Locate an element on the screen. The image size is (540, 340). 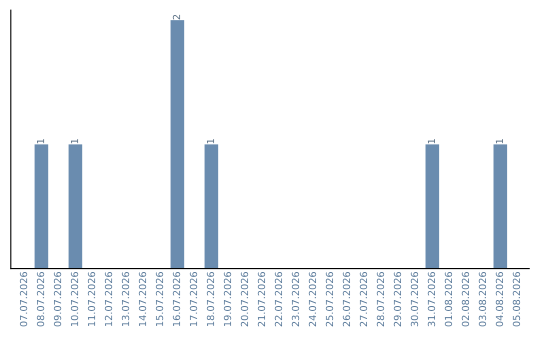
x-tick-label: 30.07.2026 is located at coordinates (414, 299).